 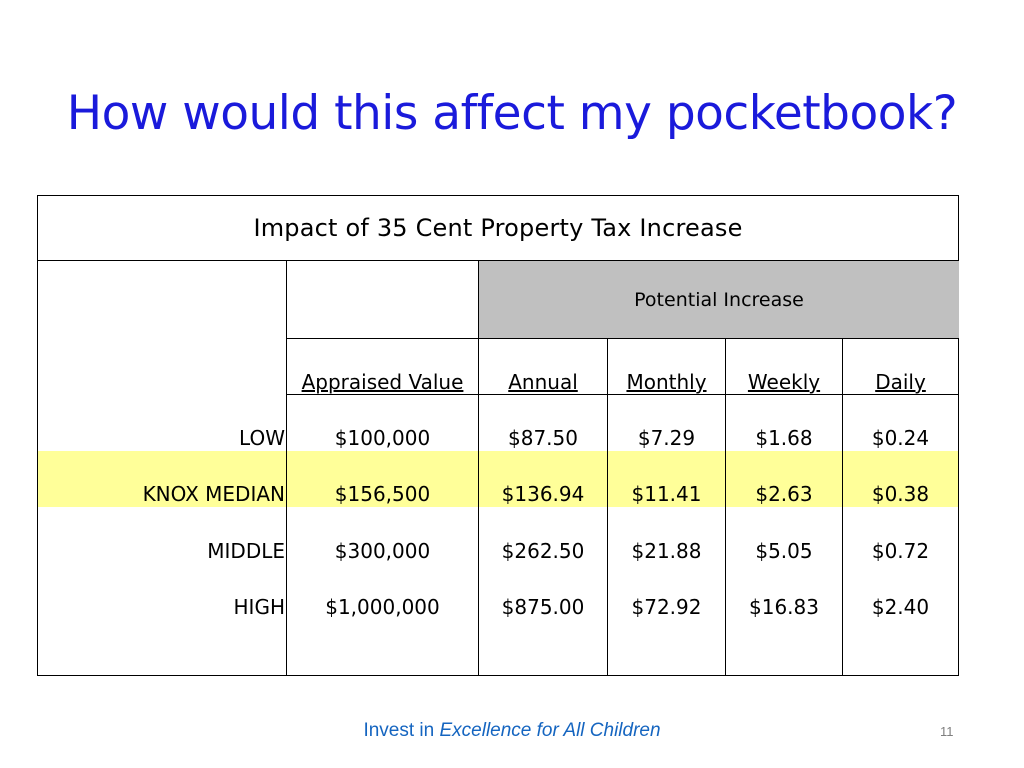 I want to click on row-label-high: HIGH, so click(x=259, y=607).